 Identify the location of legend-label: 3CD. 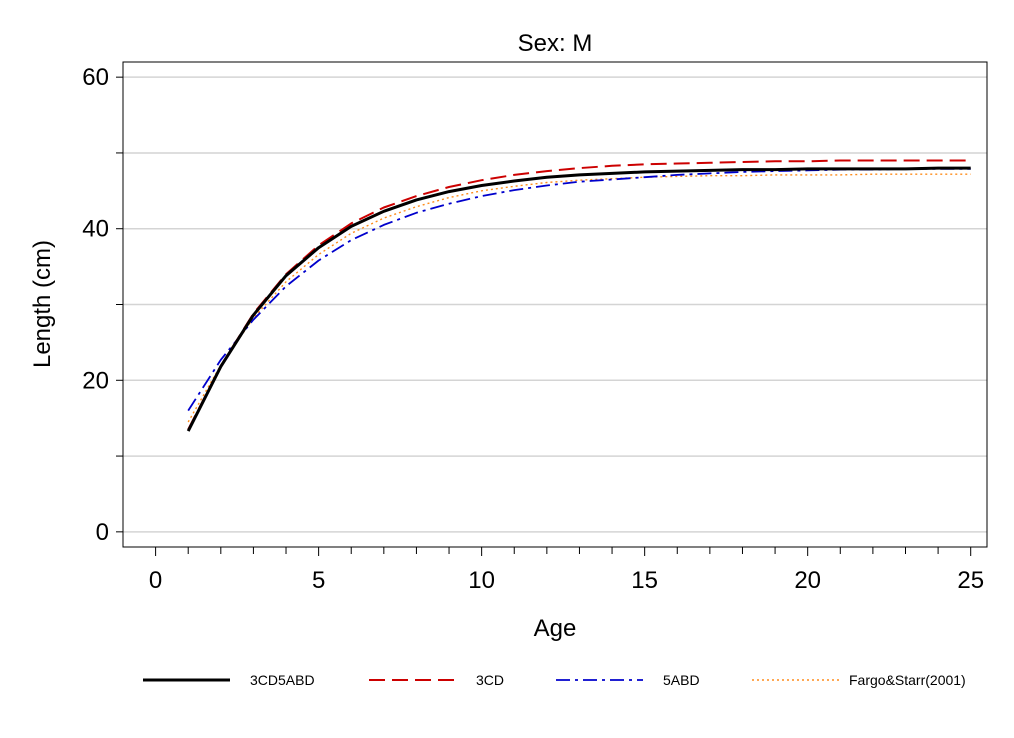
(490, 680).